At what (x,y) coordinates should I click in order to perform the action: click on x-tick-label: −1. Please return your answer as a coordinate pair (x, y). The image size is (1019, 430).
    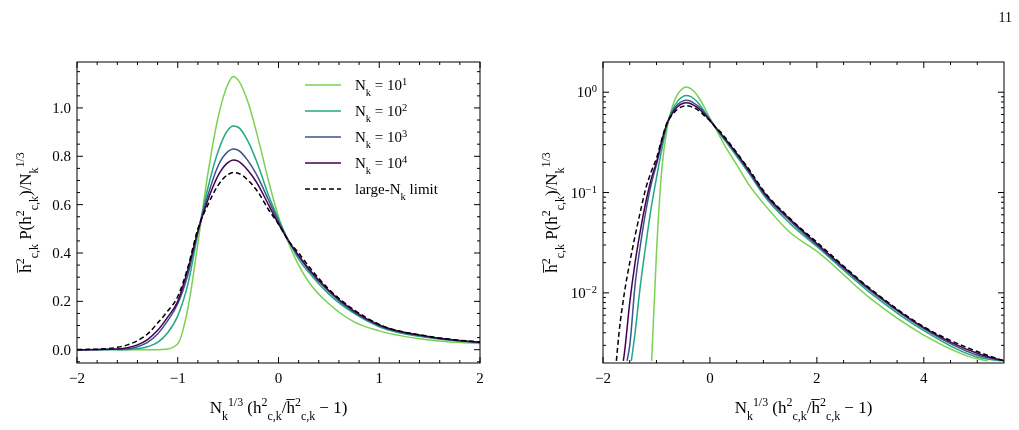
    Looking at the image, I should click on (177, 378).